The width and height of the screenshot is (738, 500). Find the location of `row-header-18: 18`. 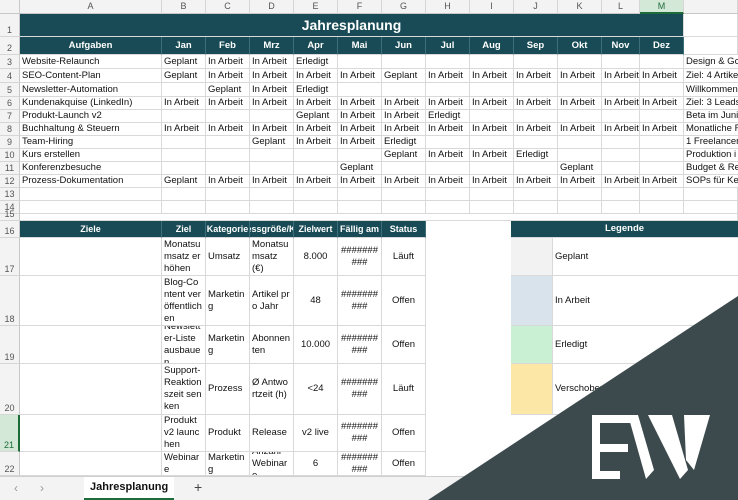

row-header-18: 18 is located at coordinates (10, 301).